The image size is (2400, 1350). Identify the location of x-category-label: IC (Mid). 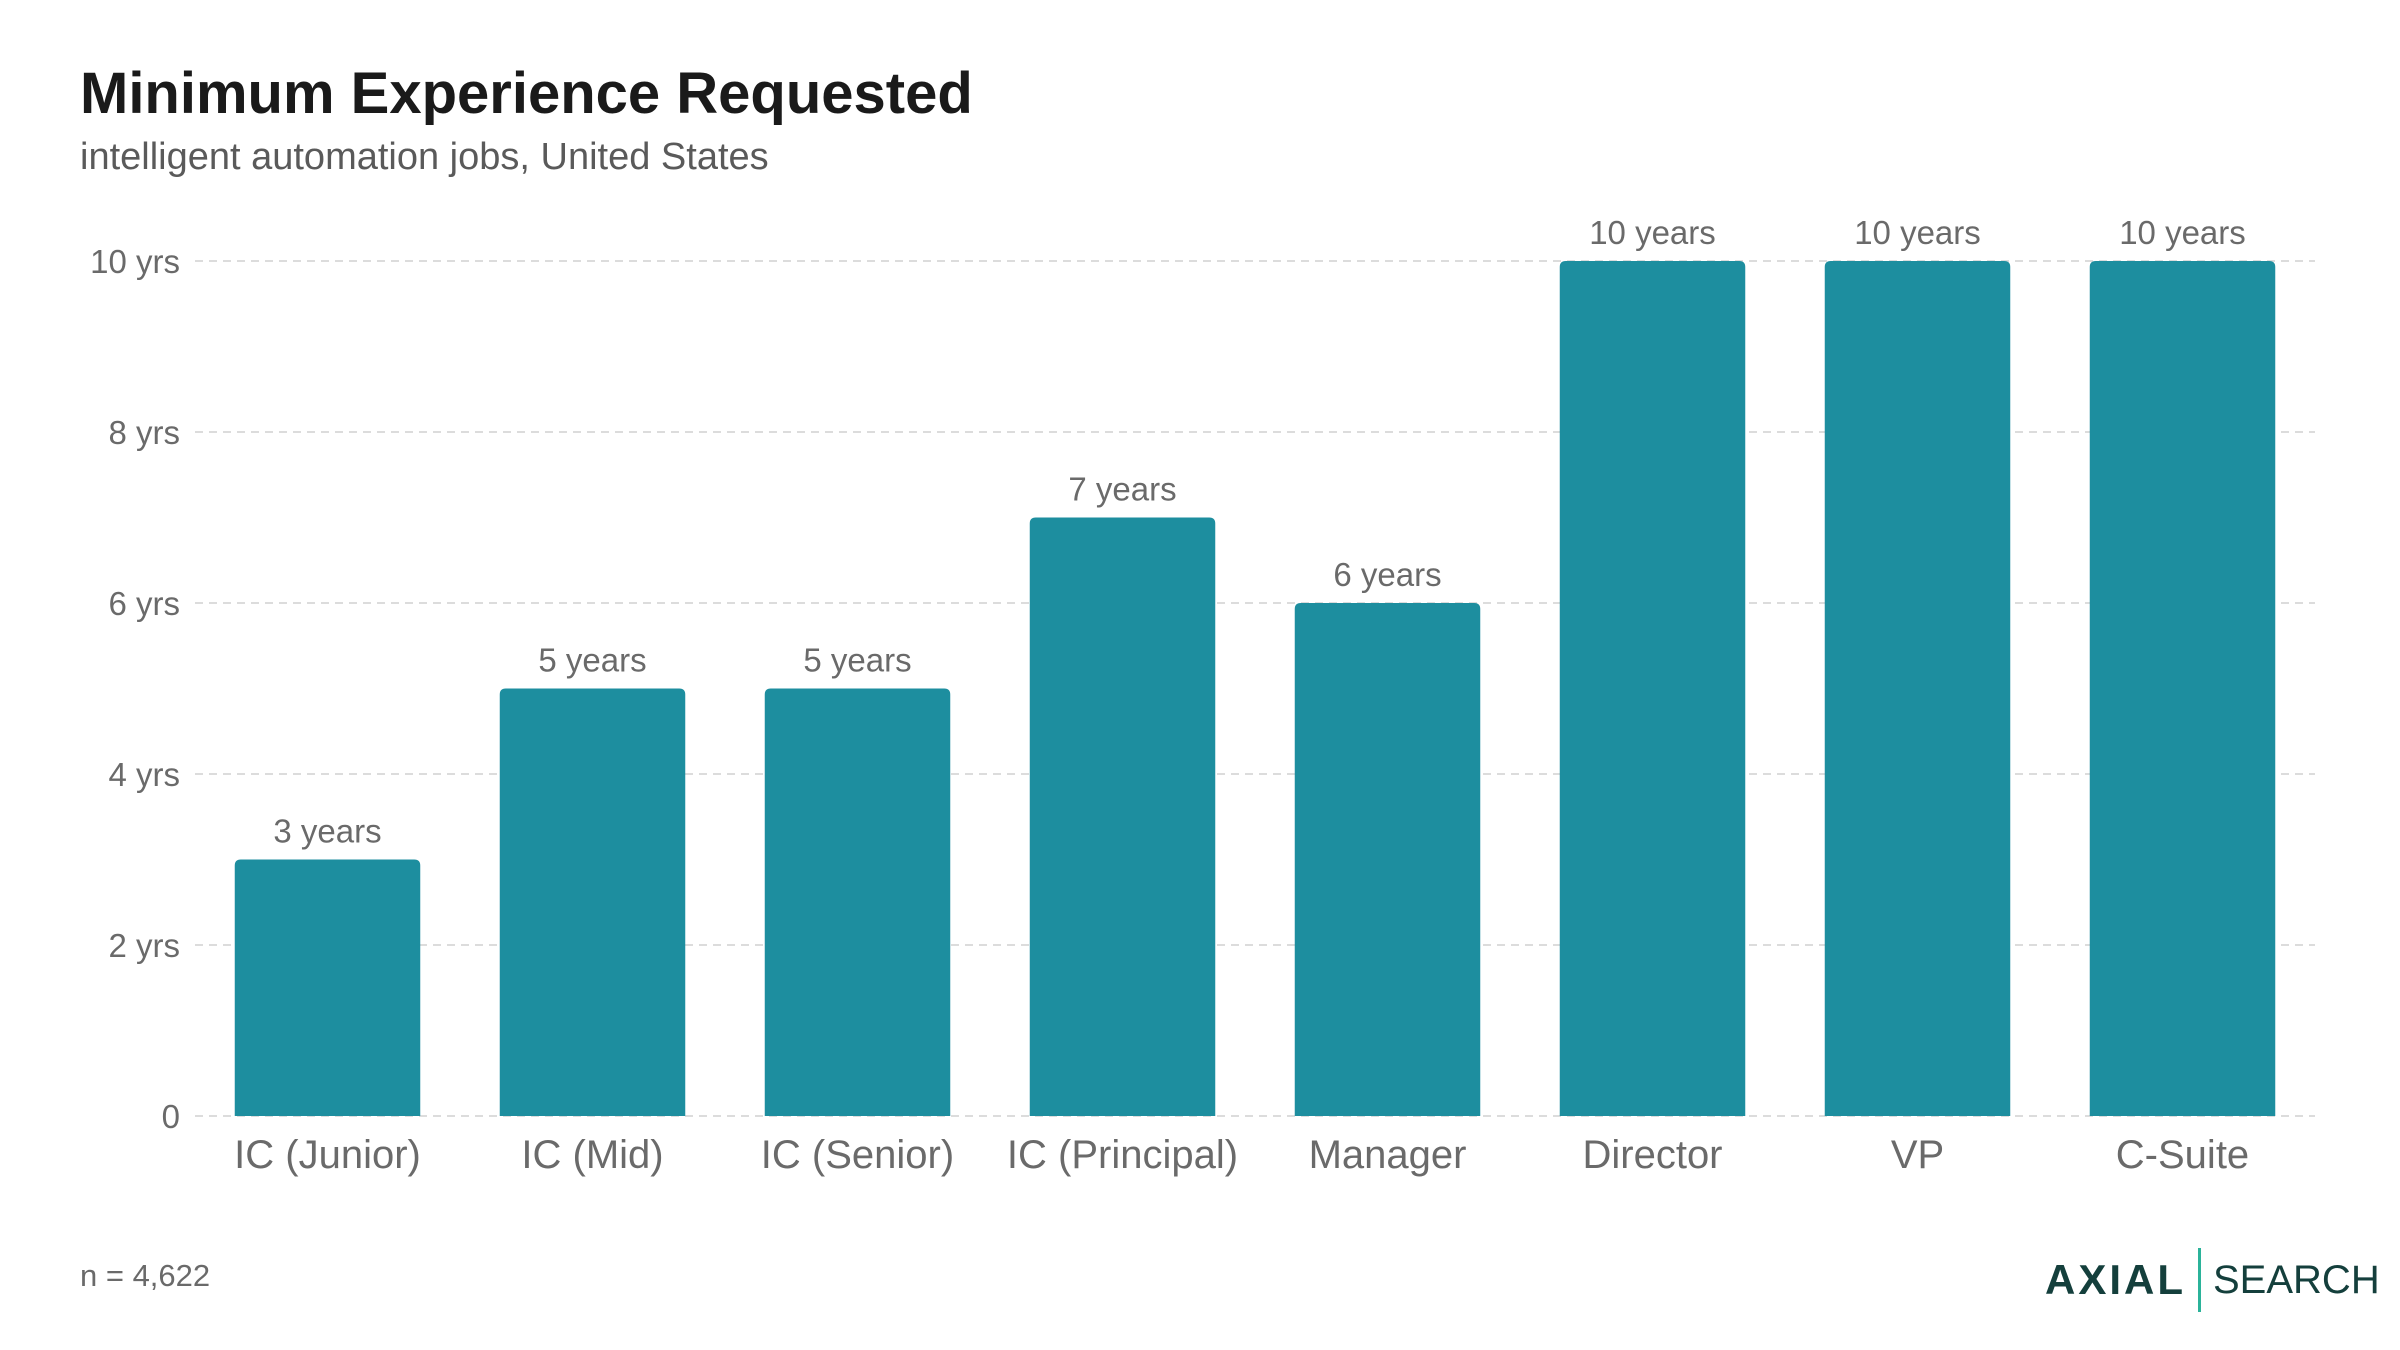
(592, 1155).